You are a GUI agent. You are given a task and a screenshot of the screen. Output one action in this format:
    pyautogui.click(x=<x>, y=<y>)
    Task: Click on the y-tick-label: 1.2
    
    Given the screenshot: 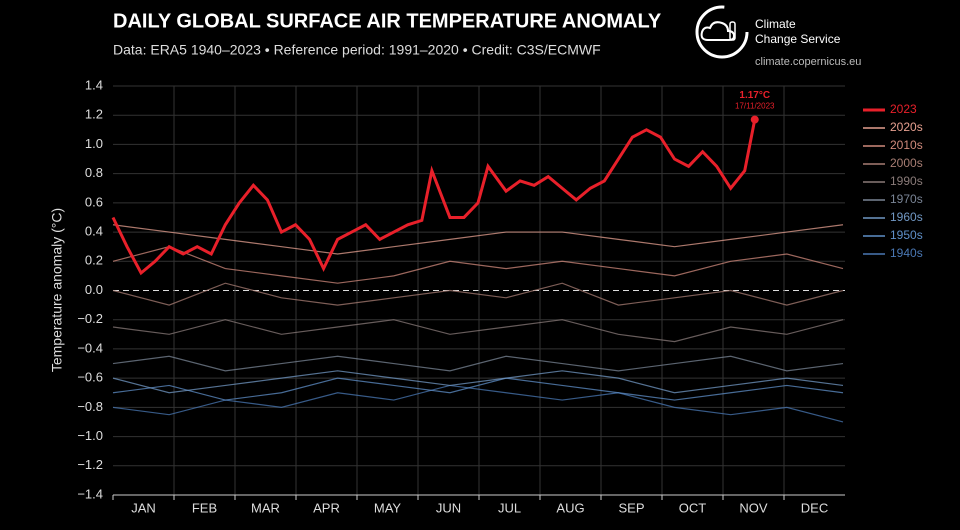 What is the action you would take?
    pyautogui.click(x=94, y=114)
    